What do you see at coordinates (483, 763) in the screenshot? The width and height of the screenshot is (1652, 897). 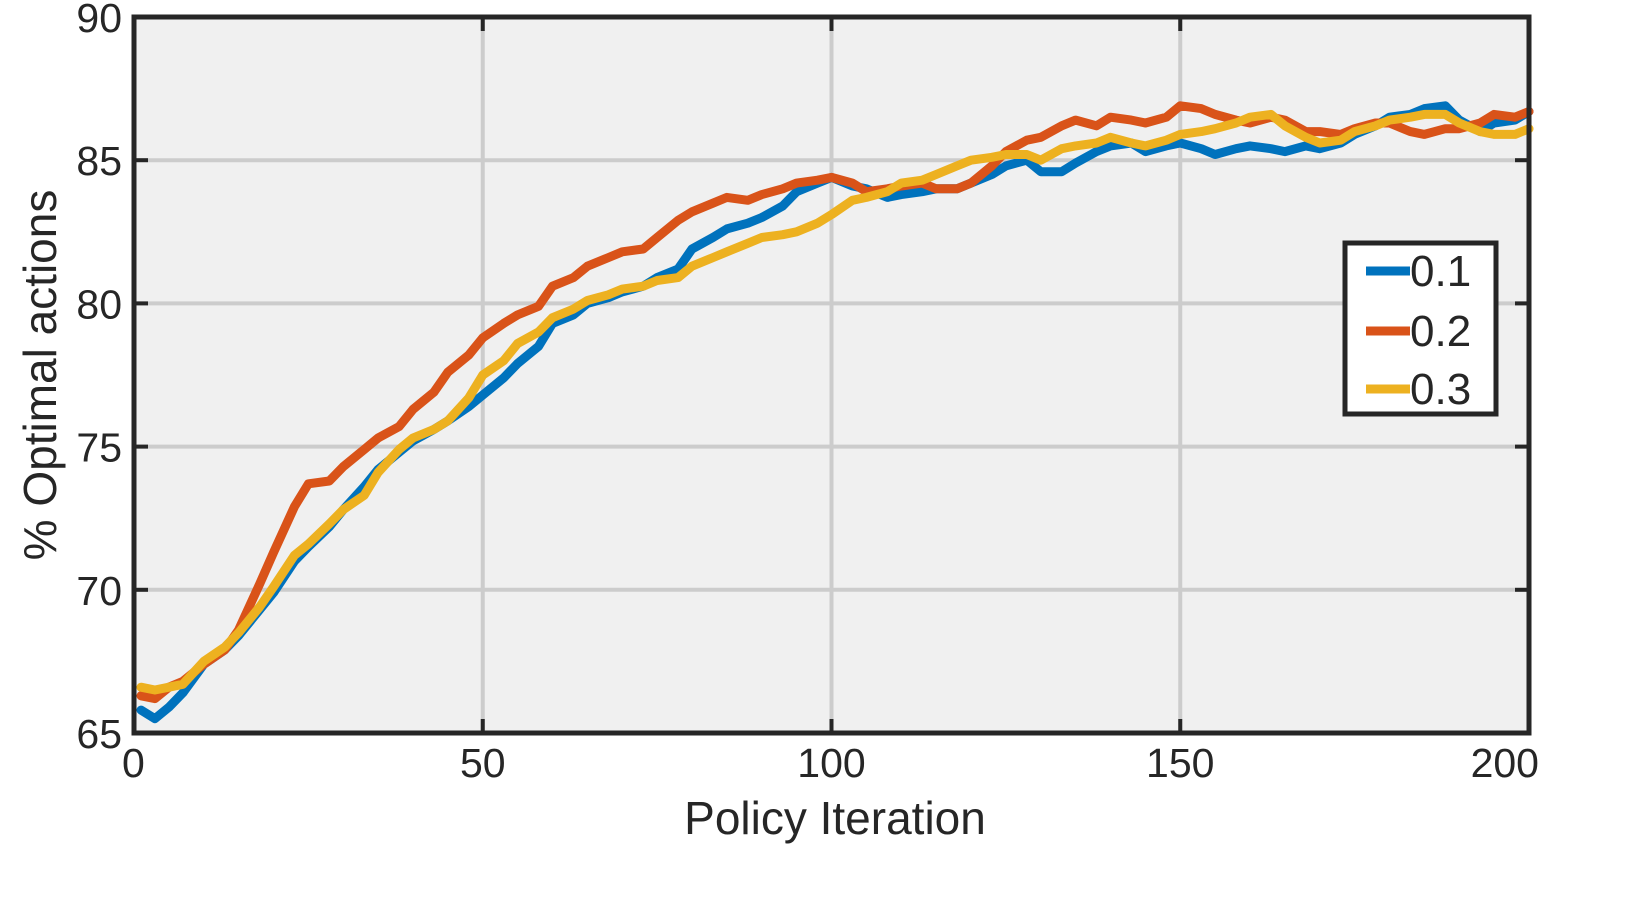 I see `x-tick-label: 50` at bounding box center [483, 763].